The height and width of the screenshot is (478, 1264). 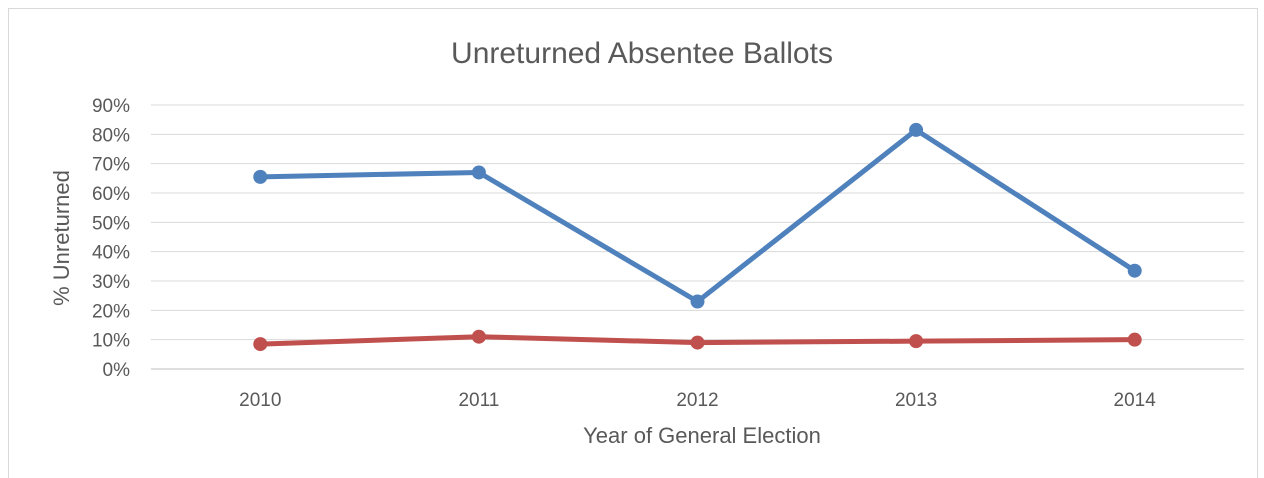 I want to click on chart-title: Unreturned Absentee Ballots, so click(x=642, y=53).